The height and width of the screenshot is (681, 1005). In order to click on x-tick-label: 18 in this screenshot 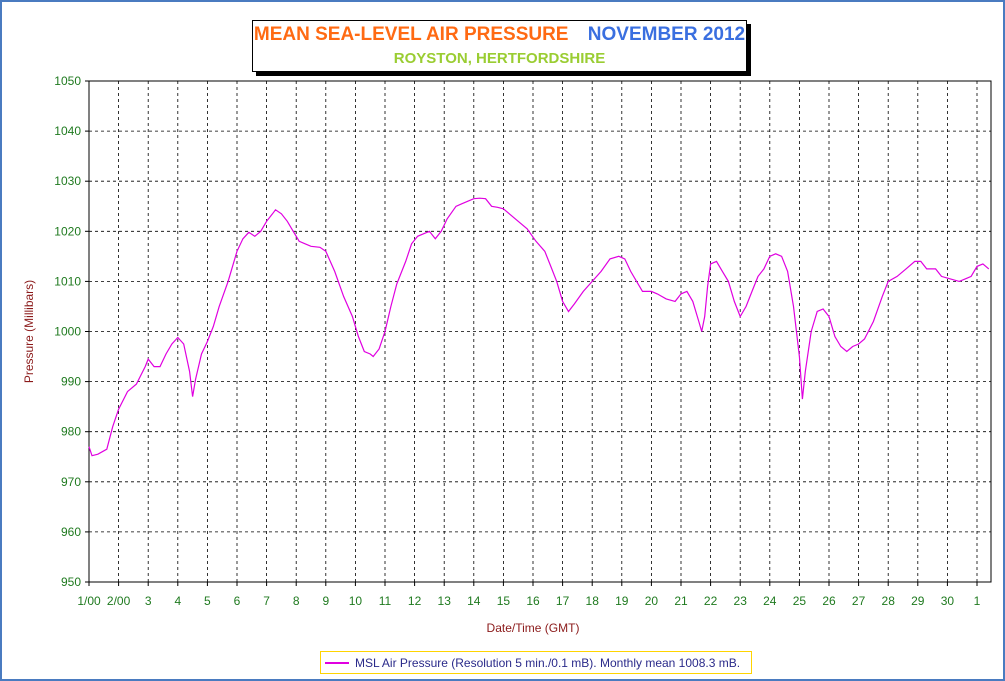, I will do `click(593, 601)`.